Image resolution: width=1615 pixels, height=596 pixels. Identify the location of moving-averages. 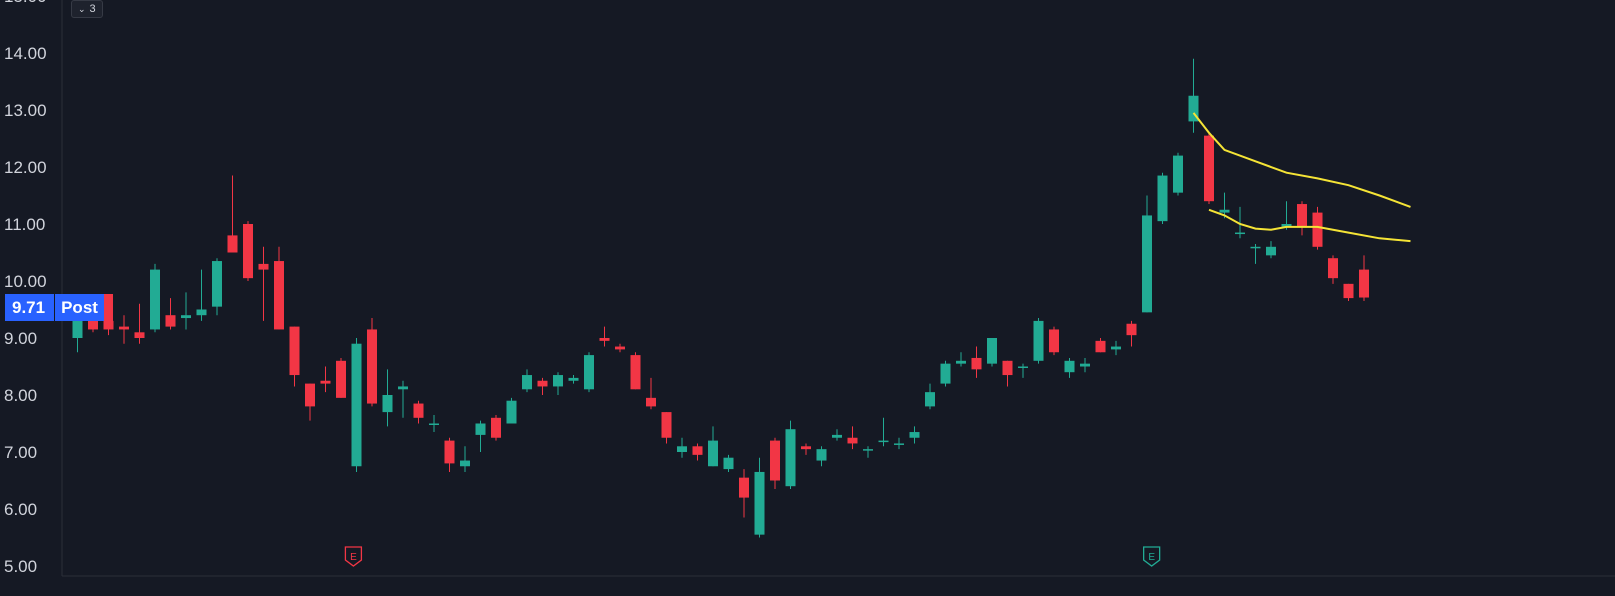
(1301, 177).